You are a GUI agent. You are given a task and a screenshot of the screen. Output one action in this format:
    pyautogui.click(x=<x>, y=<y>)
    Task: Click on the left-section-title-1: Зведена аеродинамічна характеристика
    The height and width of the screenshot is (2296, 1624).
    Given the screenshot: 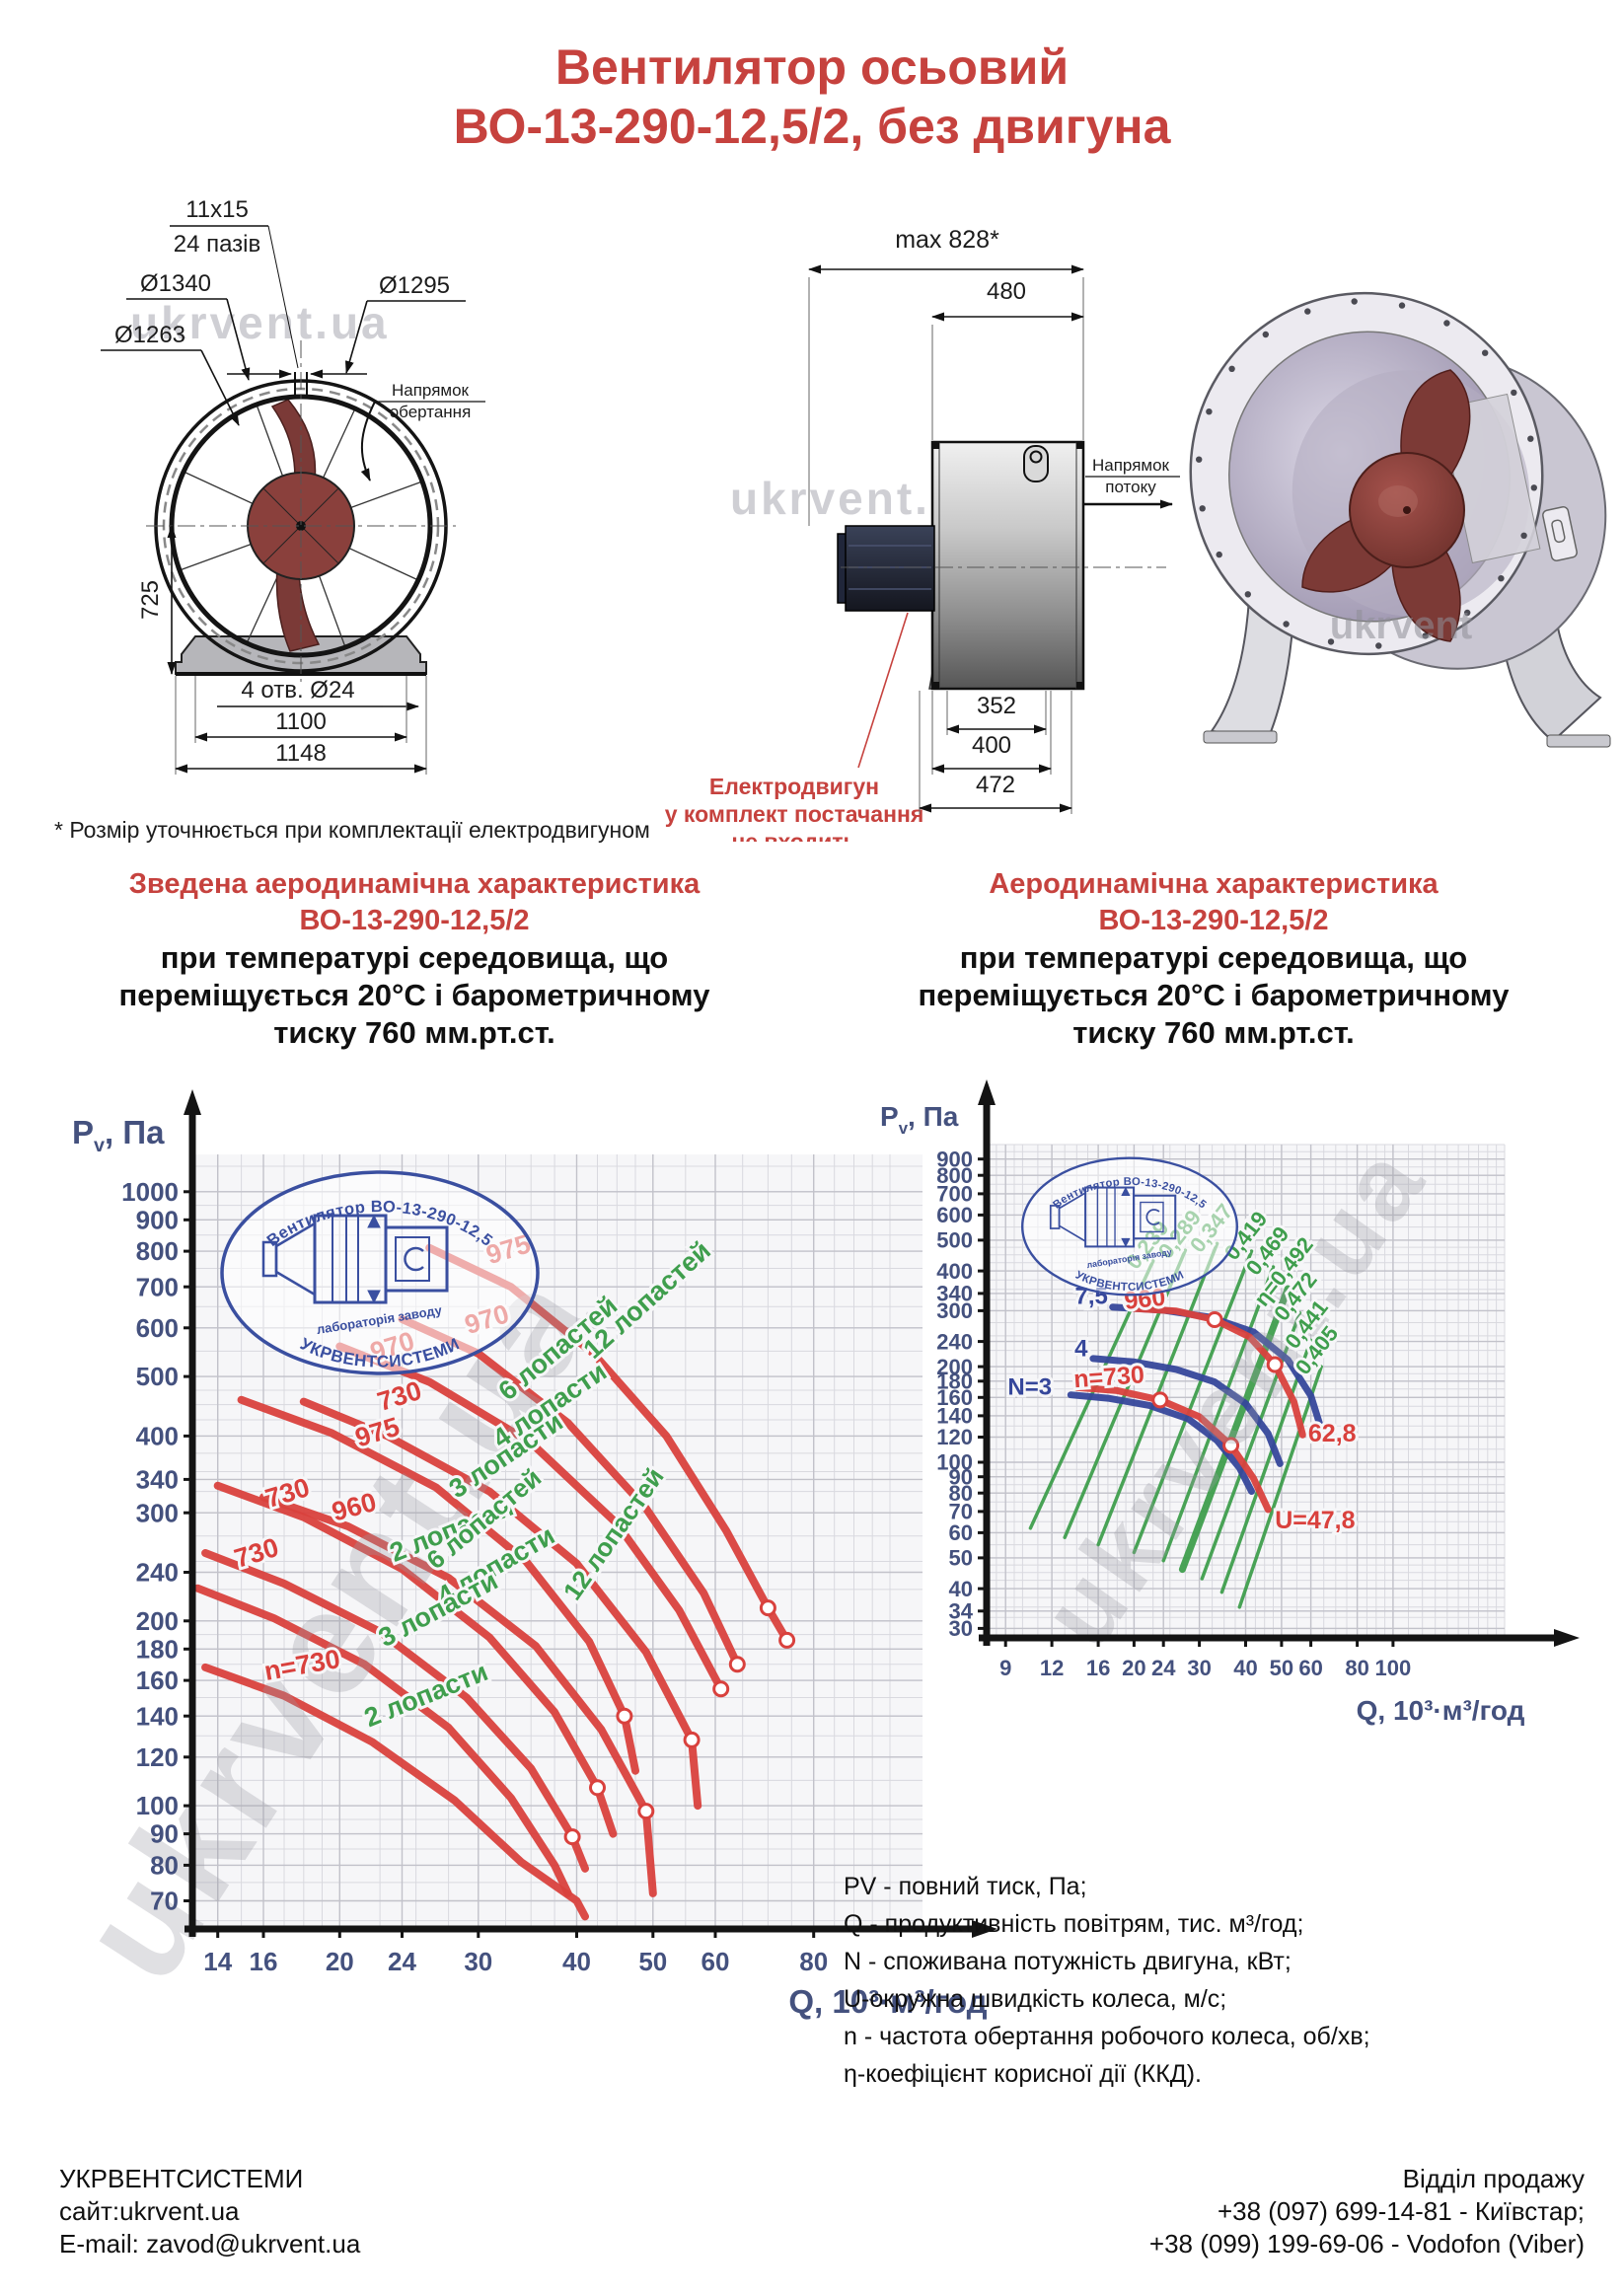 What is the action you would take?
    pyautogui.click(x=414, y=884)
    